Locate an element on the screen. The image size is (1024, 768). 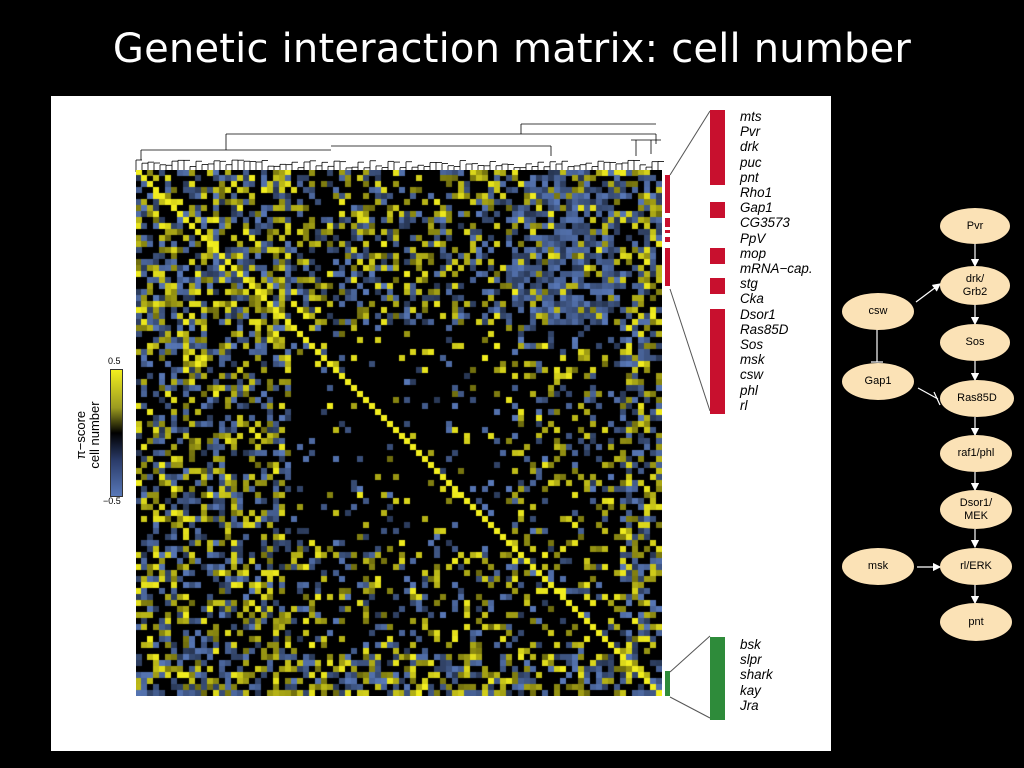
node-msk: msk is located at coordinates (878, 566).